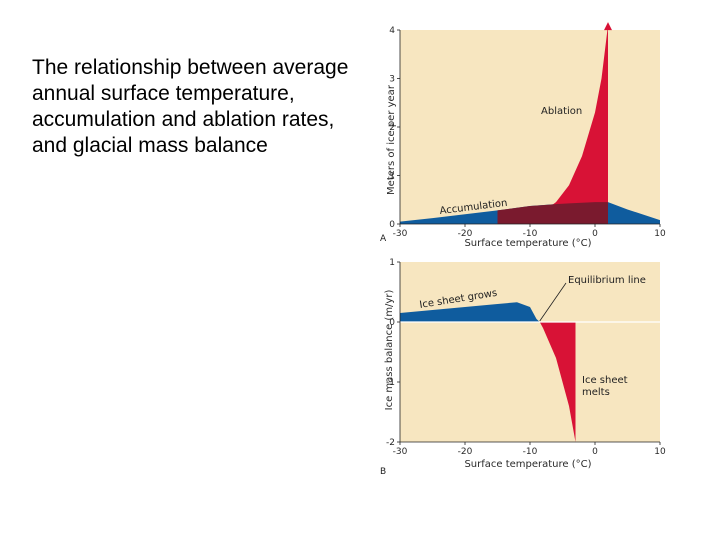 This screenshot has width=720, height=540. What do you see at coordinates (553, 302) in the screenshot?
I see `equilibrium-leader-line` at bounding box center [553, 302].